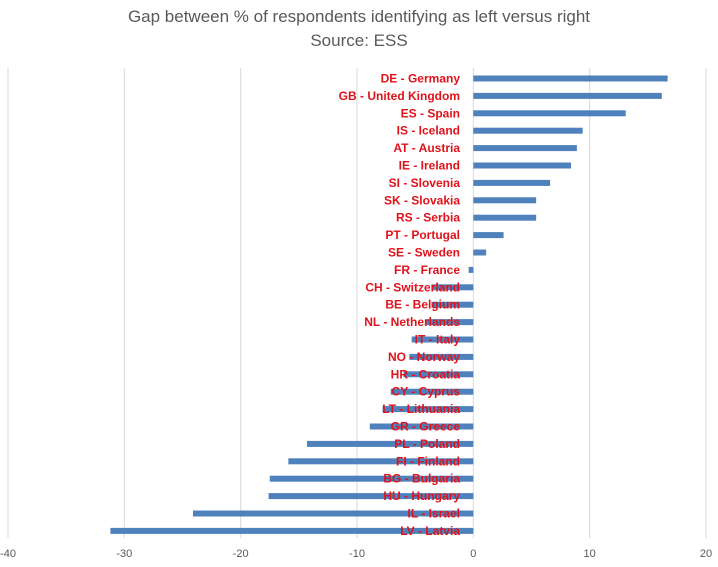 The image size is (718, 567). I want to click on category-label: GB - United Kingdom, so click(399, 96).